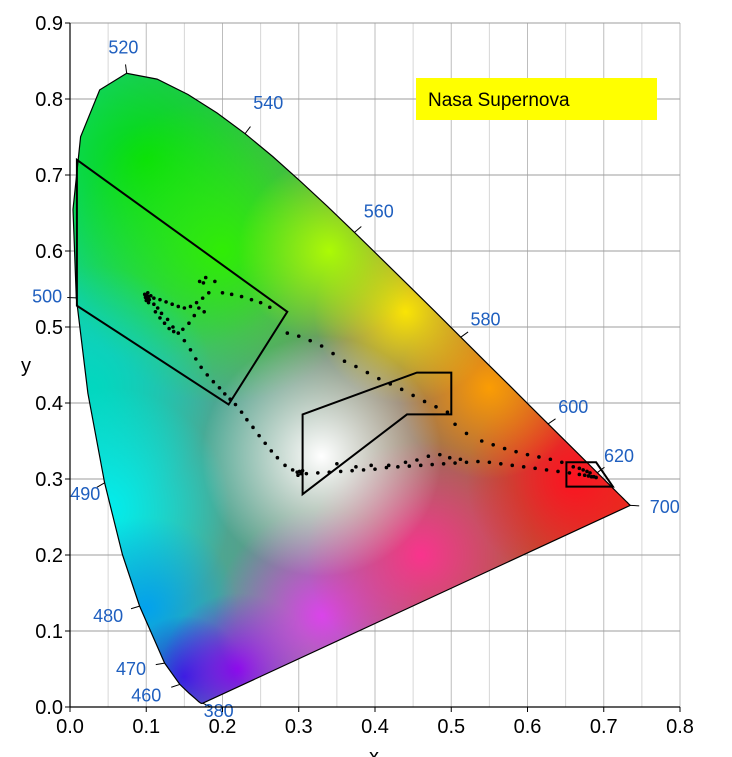 The width and height of the screenshot is (732, 757). I want to click on x-tick-label: 0.6, so click(528, 727).